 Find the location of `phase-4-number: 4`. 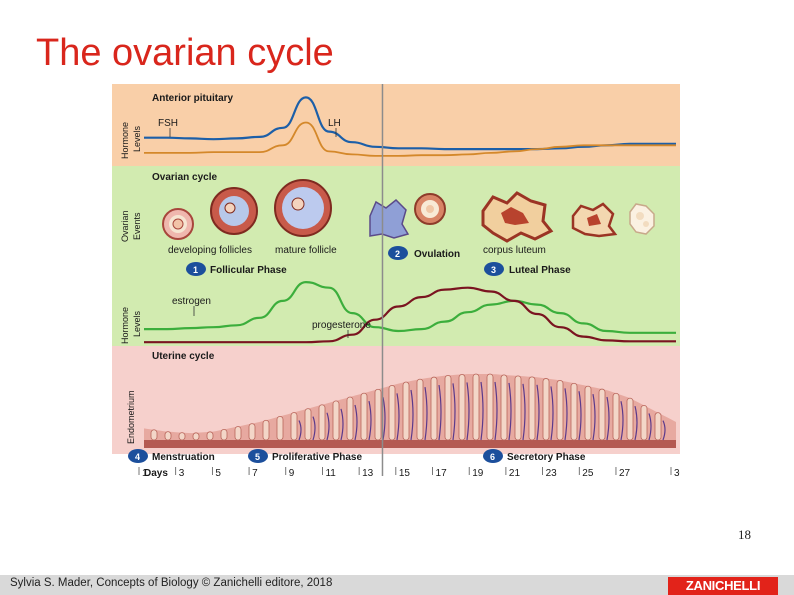

phase-4-number: 4 is located at coordinates (137, 457).